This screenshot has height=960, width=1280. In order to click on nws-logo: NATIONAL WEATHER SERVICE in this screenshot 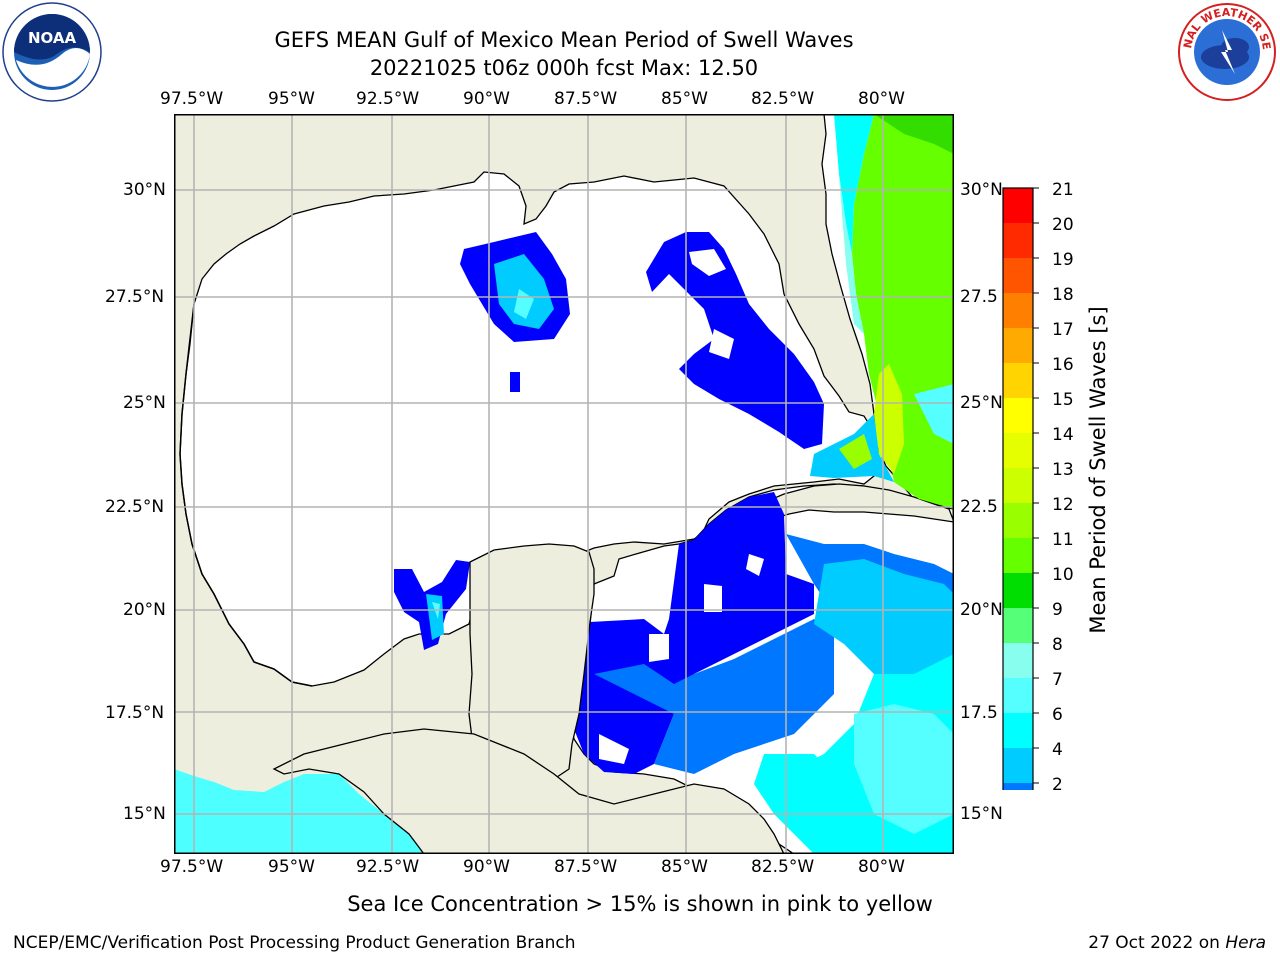, I will do `click(1224, 51)`.